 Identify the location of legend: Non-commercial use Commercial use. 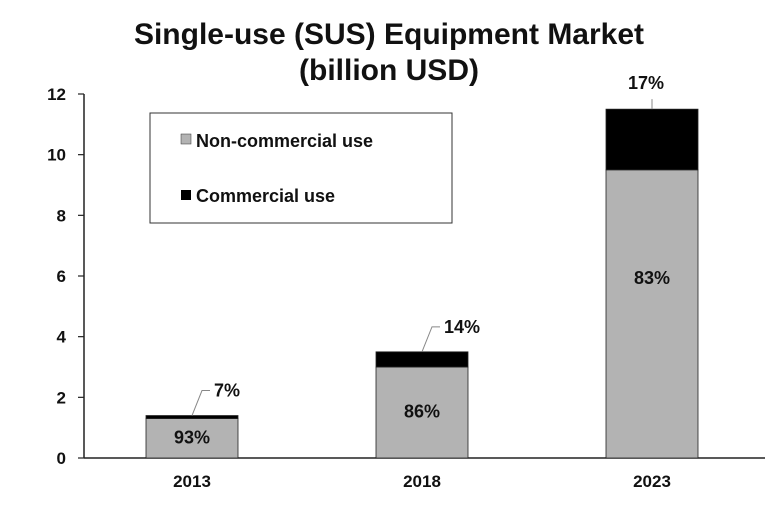
(301, 168).